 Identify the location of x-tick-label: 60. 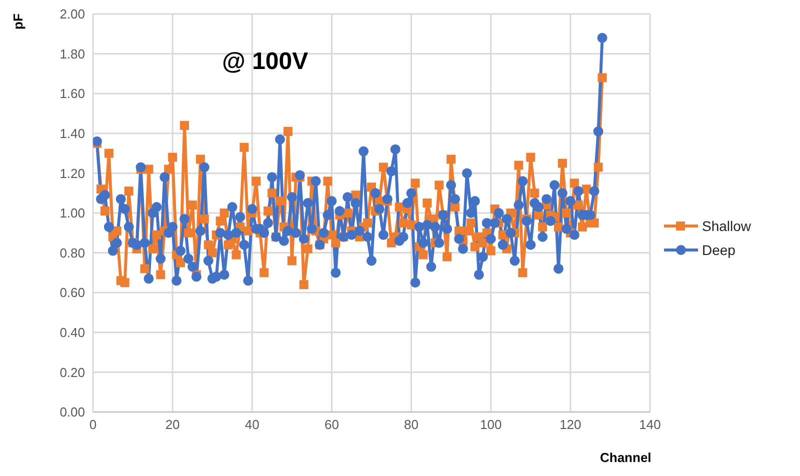
(331, 424).